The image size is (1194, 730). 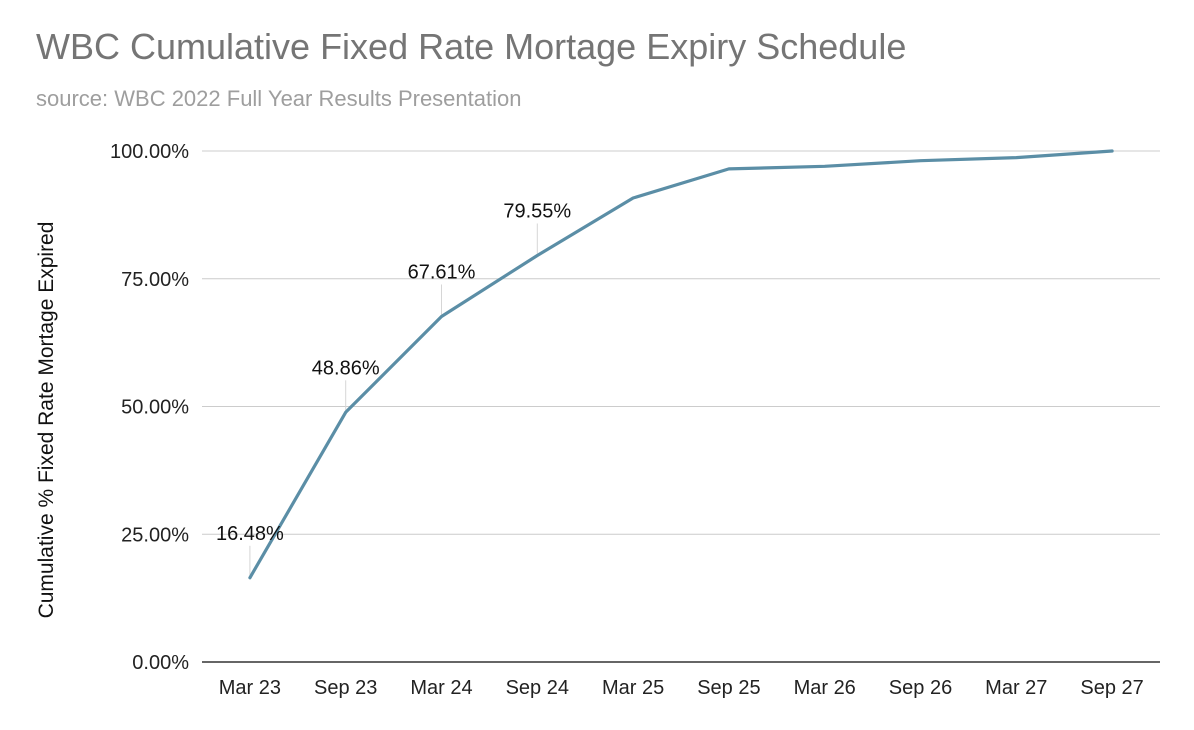 What do you see at coordinates (728, 688) in the screenshot?
I see `x-tick-label: Sep 25` at bounding box center [728, 688].